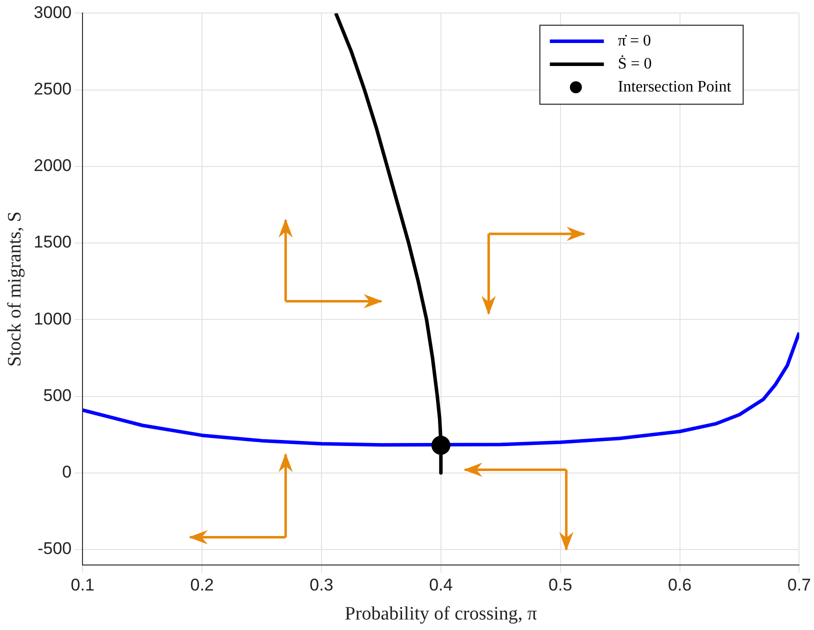 The height and width of the screenshot is (630, 814). Describe the element at coordinates (53, 12) in the screenshot. I see `y-tick-label: 3000` at that location.